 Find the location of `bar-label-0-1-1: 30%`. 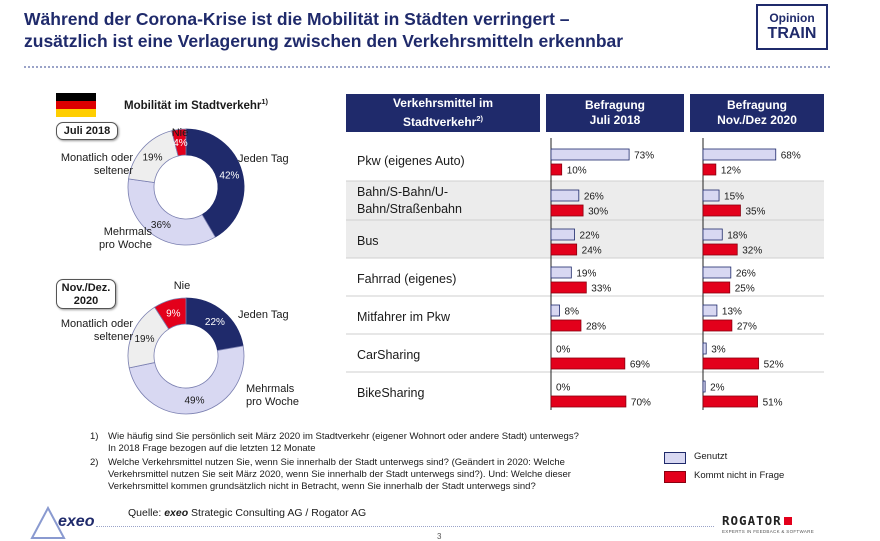

bar-label-0-1-1: 30% is located at coordinates (598, 212).